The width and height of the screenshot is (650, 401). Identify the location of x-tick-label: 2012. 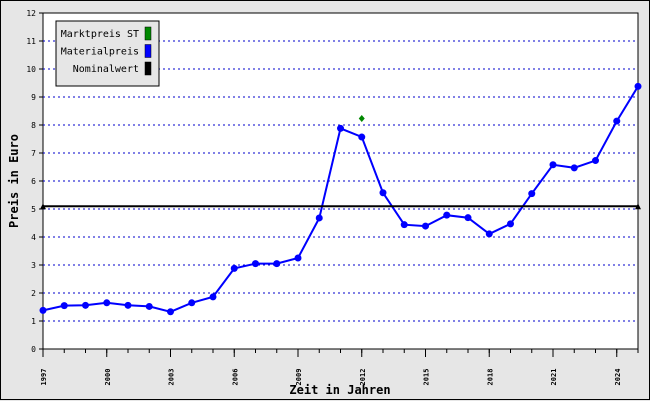
(363, 377).